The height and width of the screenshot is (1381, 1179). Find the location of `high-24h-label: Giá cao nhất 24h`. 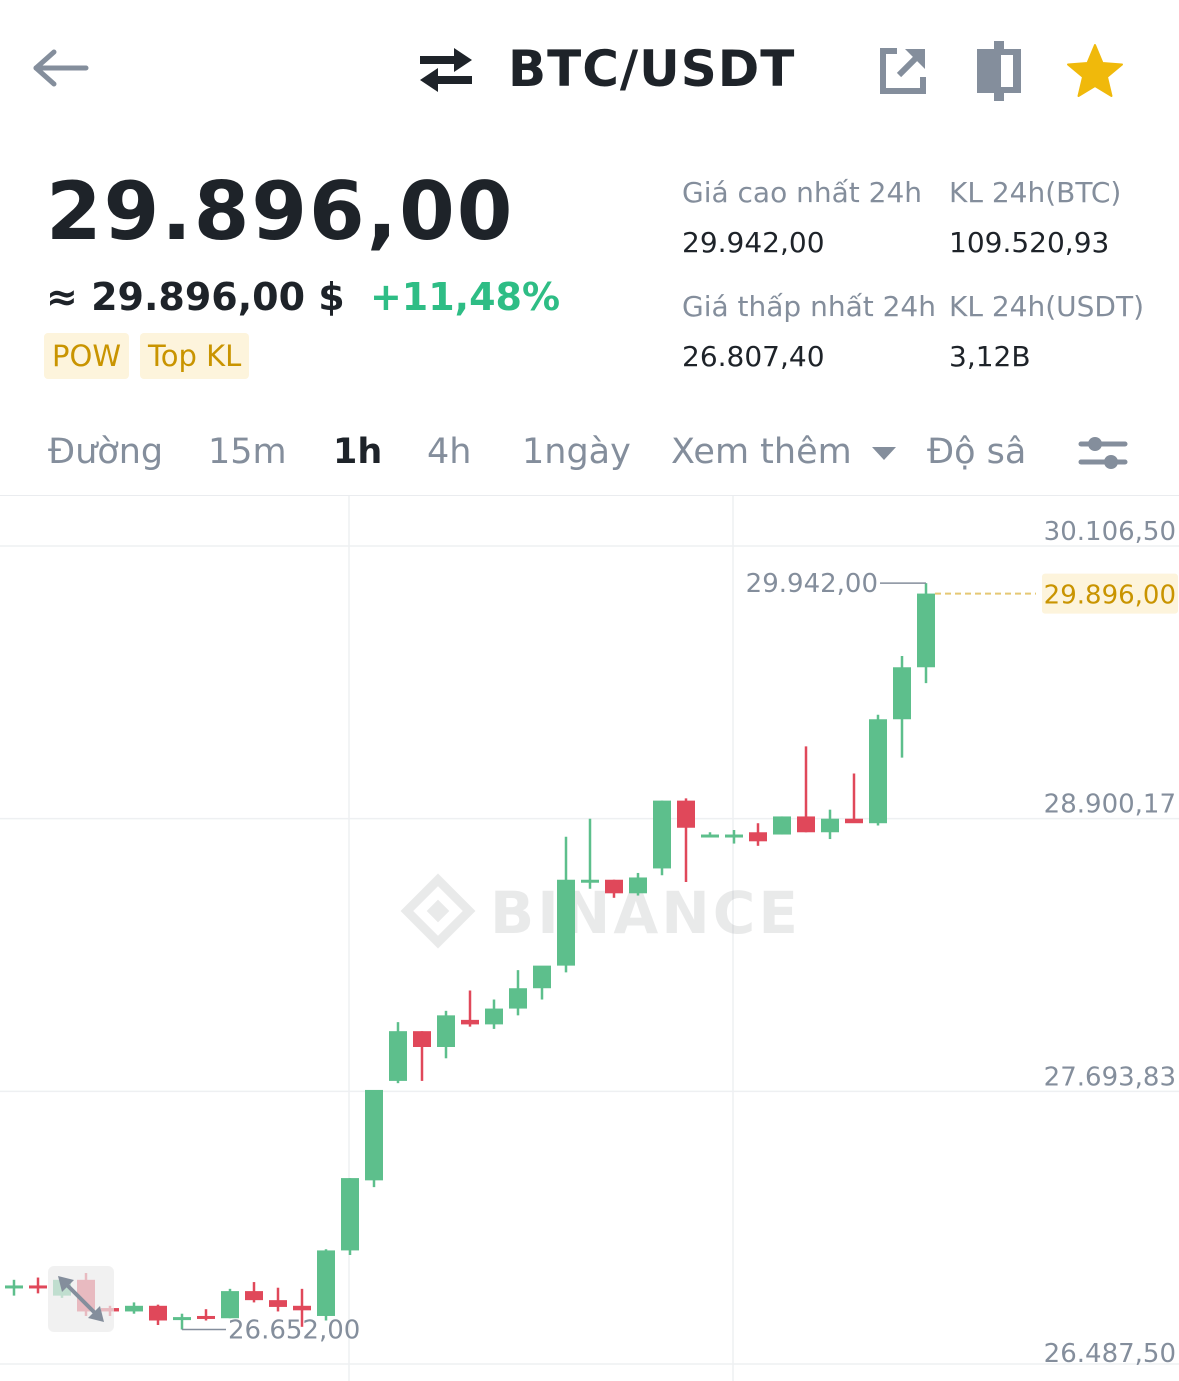

high-24h-label: Giá cao nhất 24h is located at coordinates (802, 192).